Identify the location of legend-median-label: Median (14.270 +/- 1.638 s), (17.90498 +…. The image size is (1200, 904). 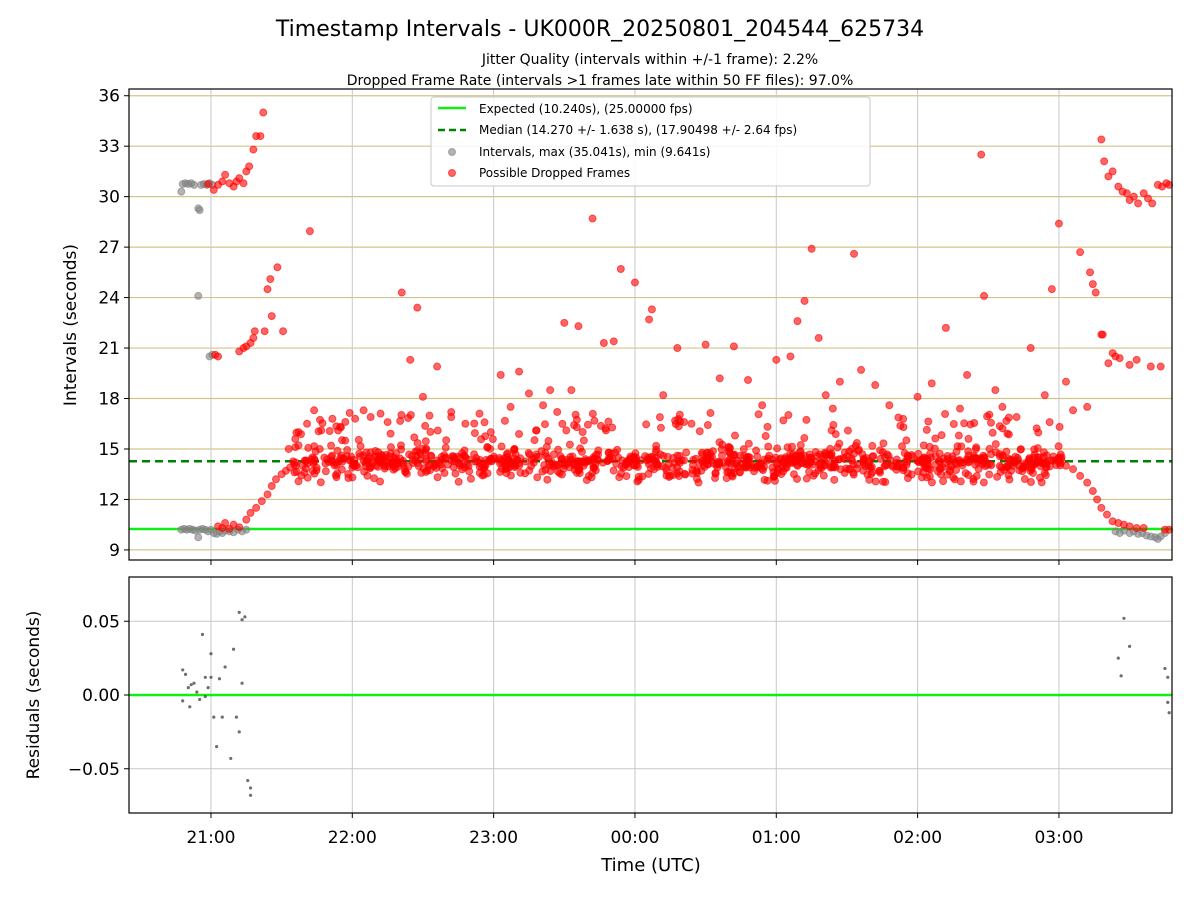
(638, 130).